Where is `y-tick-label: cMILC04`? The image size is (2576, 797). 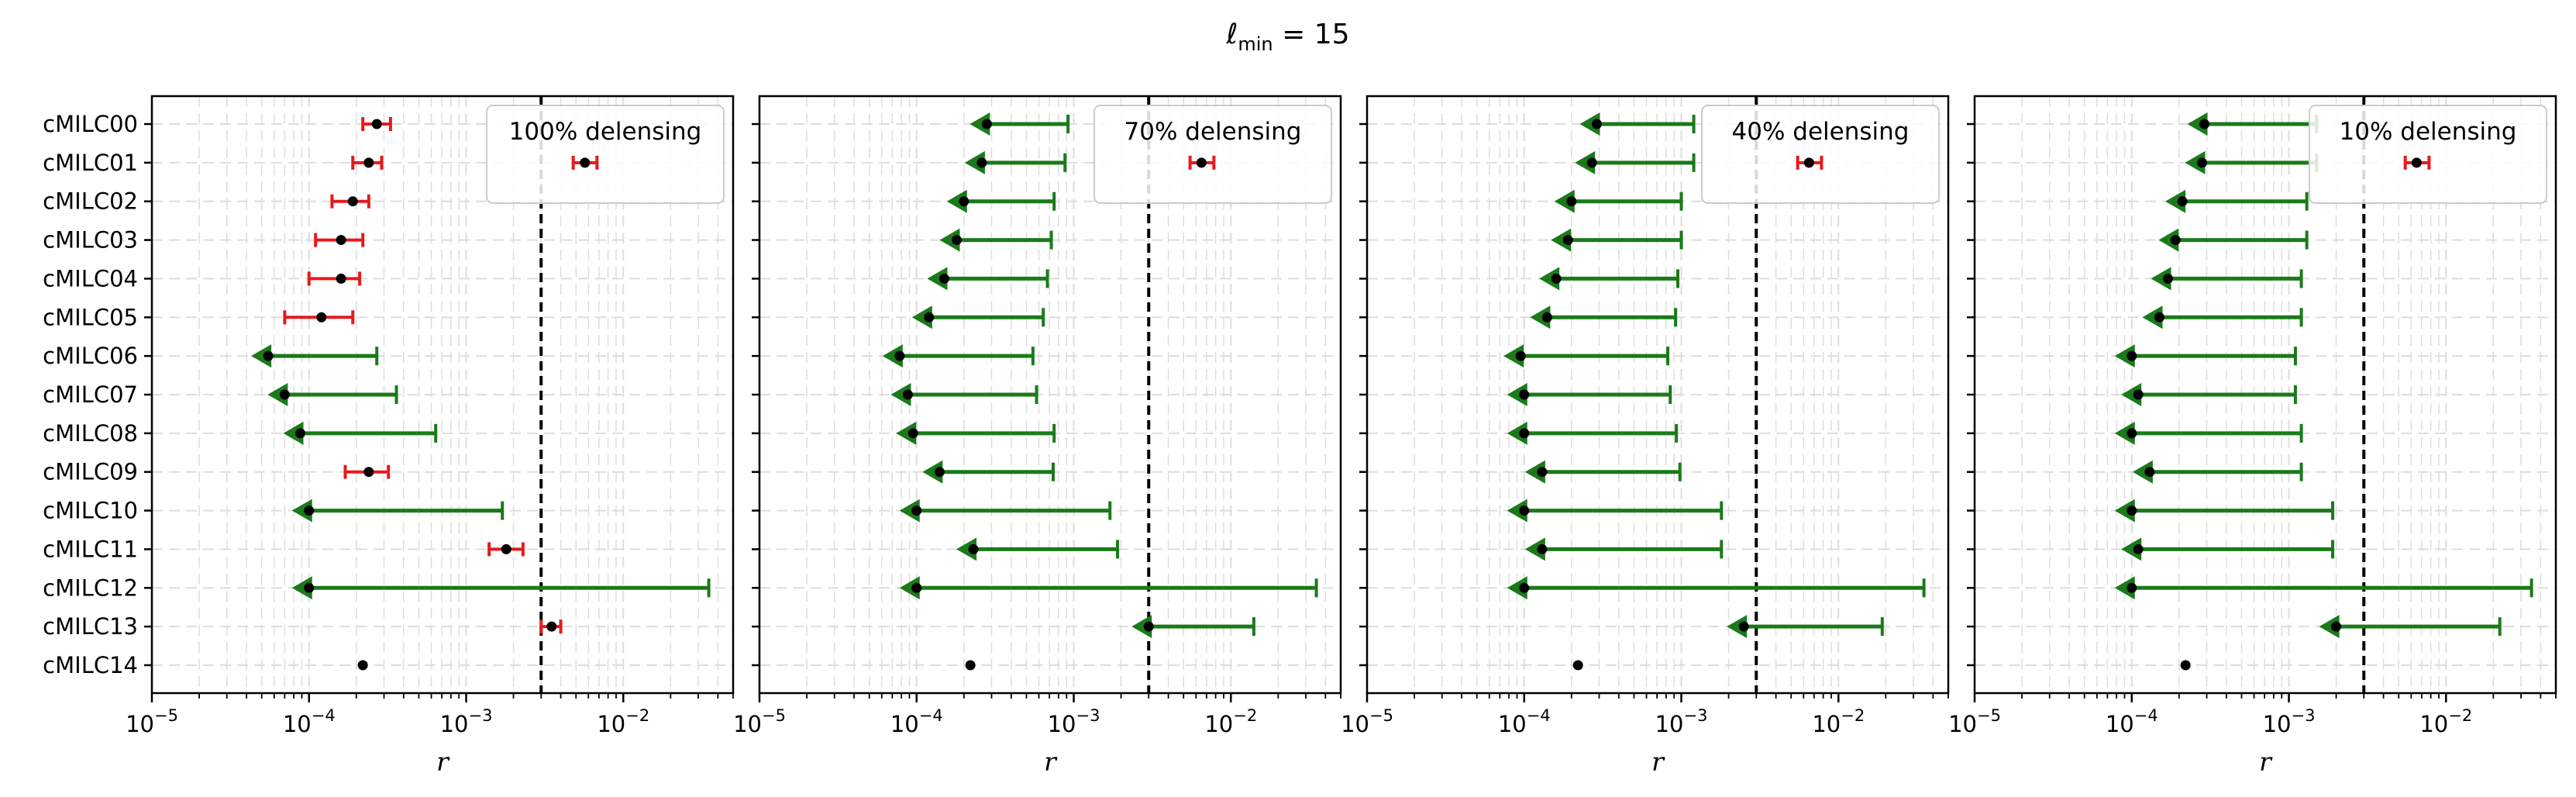
y-tick-label: cMILC04 is located at coordinates (90, 278).